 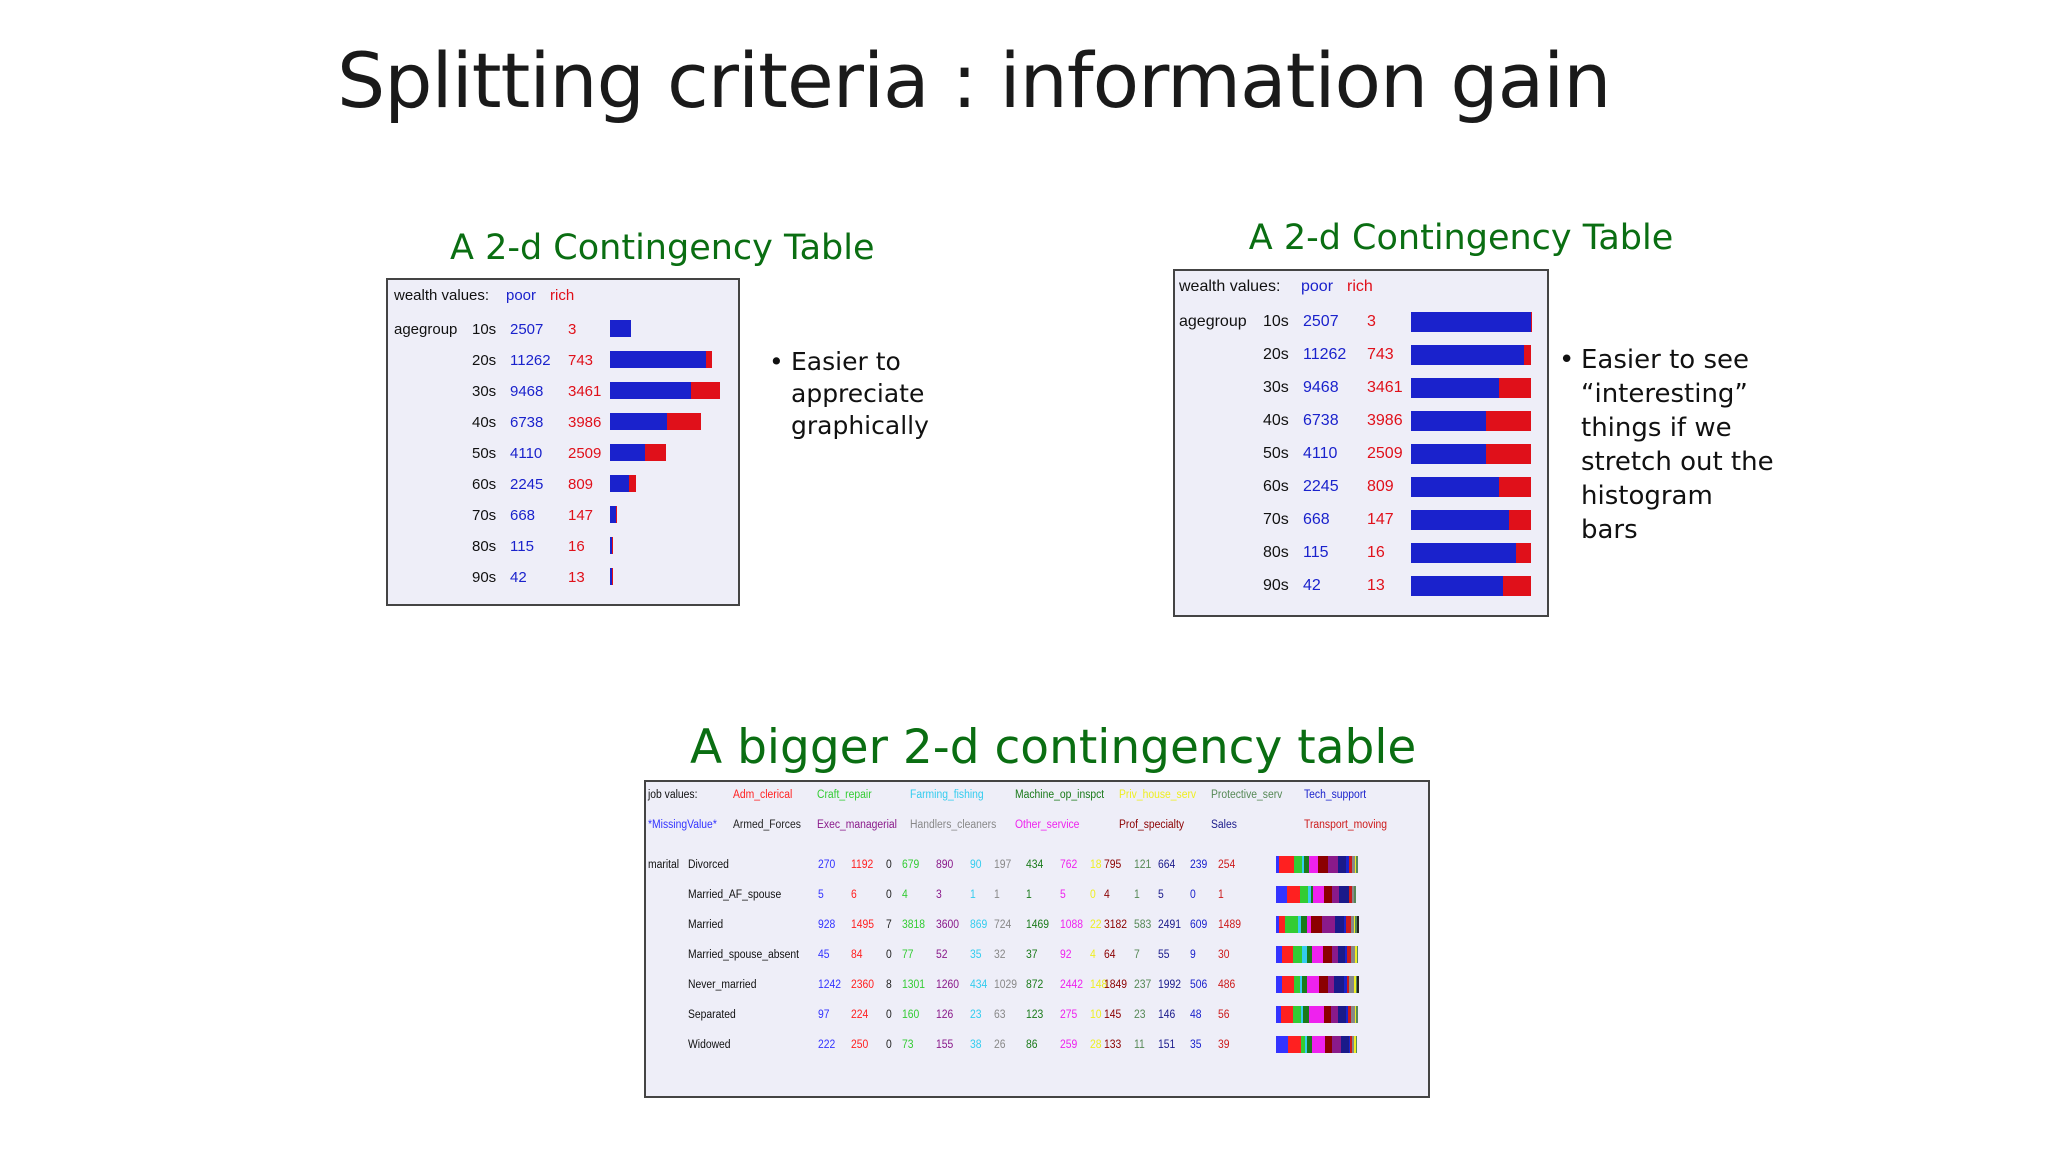 I want to click on cell-value: 35, so click(x=976, y=955).